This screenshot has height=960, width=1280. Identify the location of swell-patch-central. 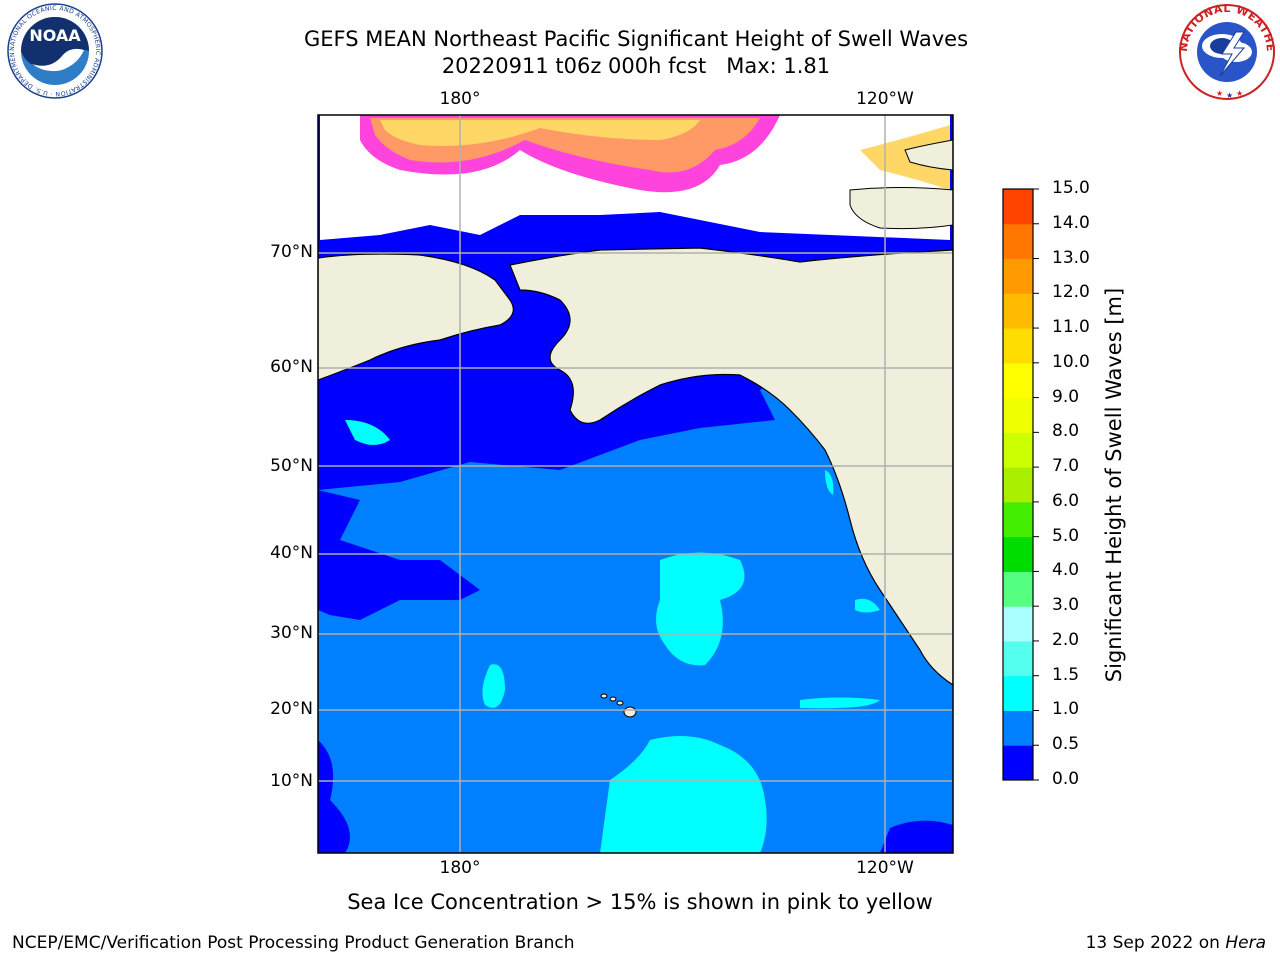
(700, 609).